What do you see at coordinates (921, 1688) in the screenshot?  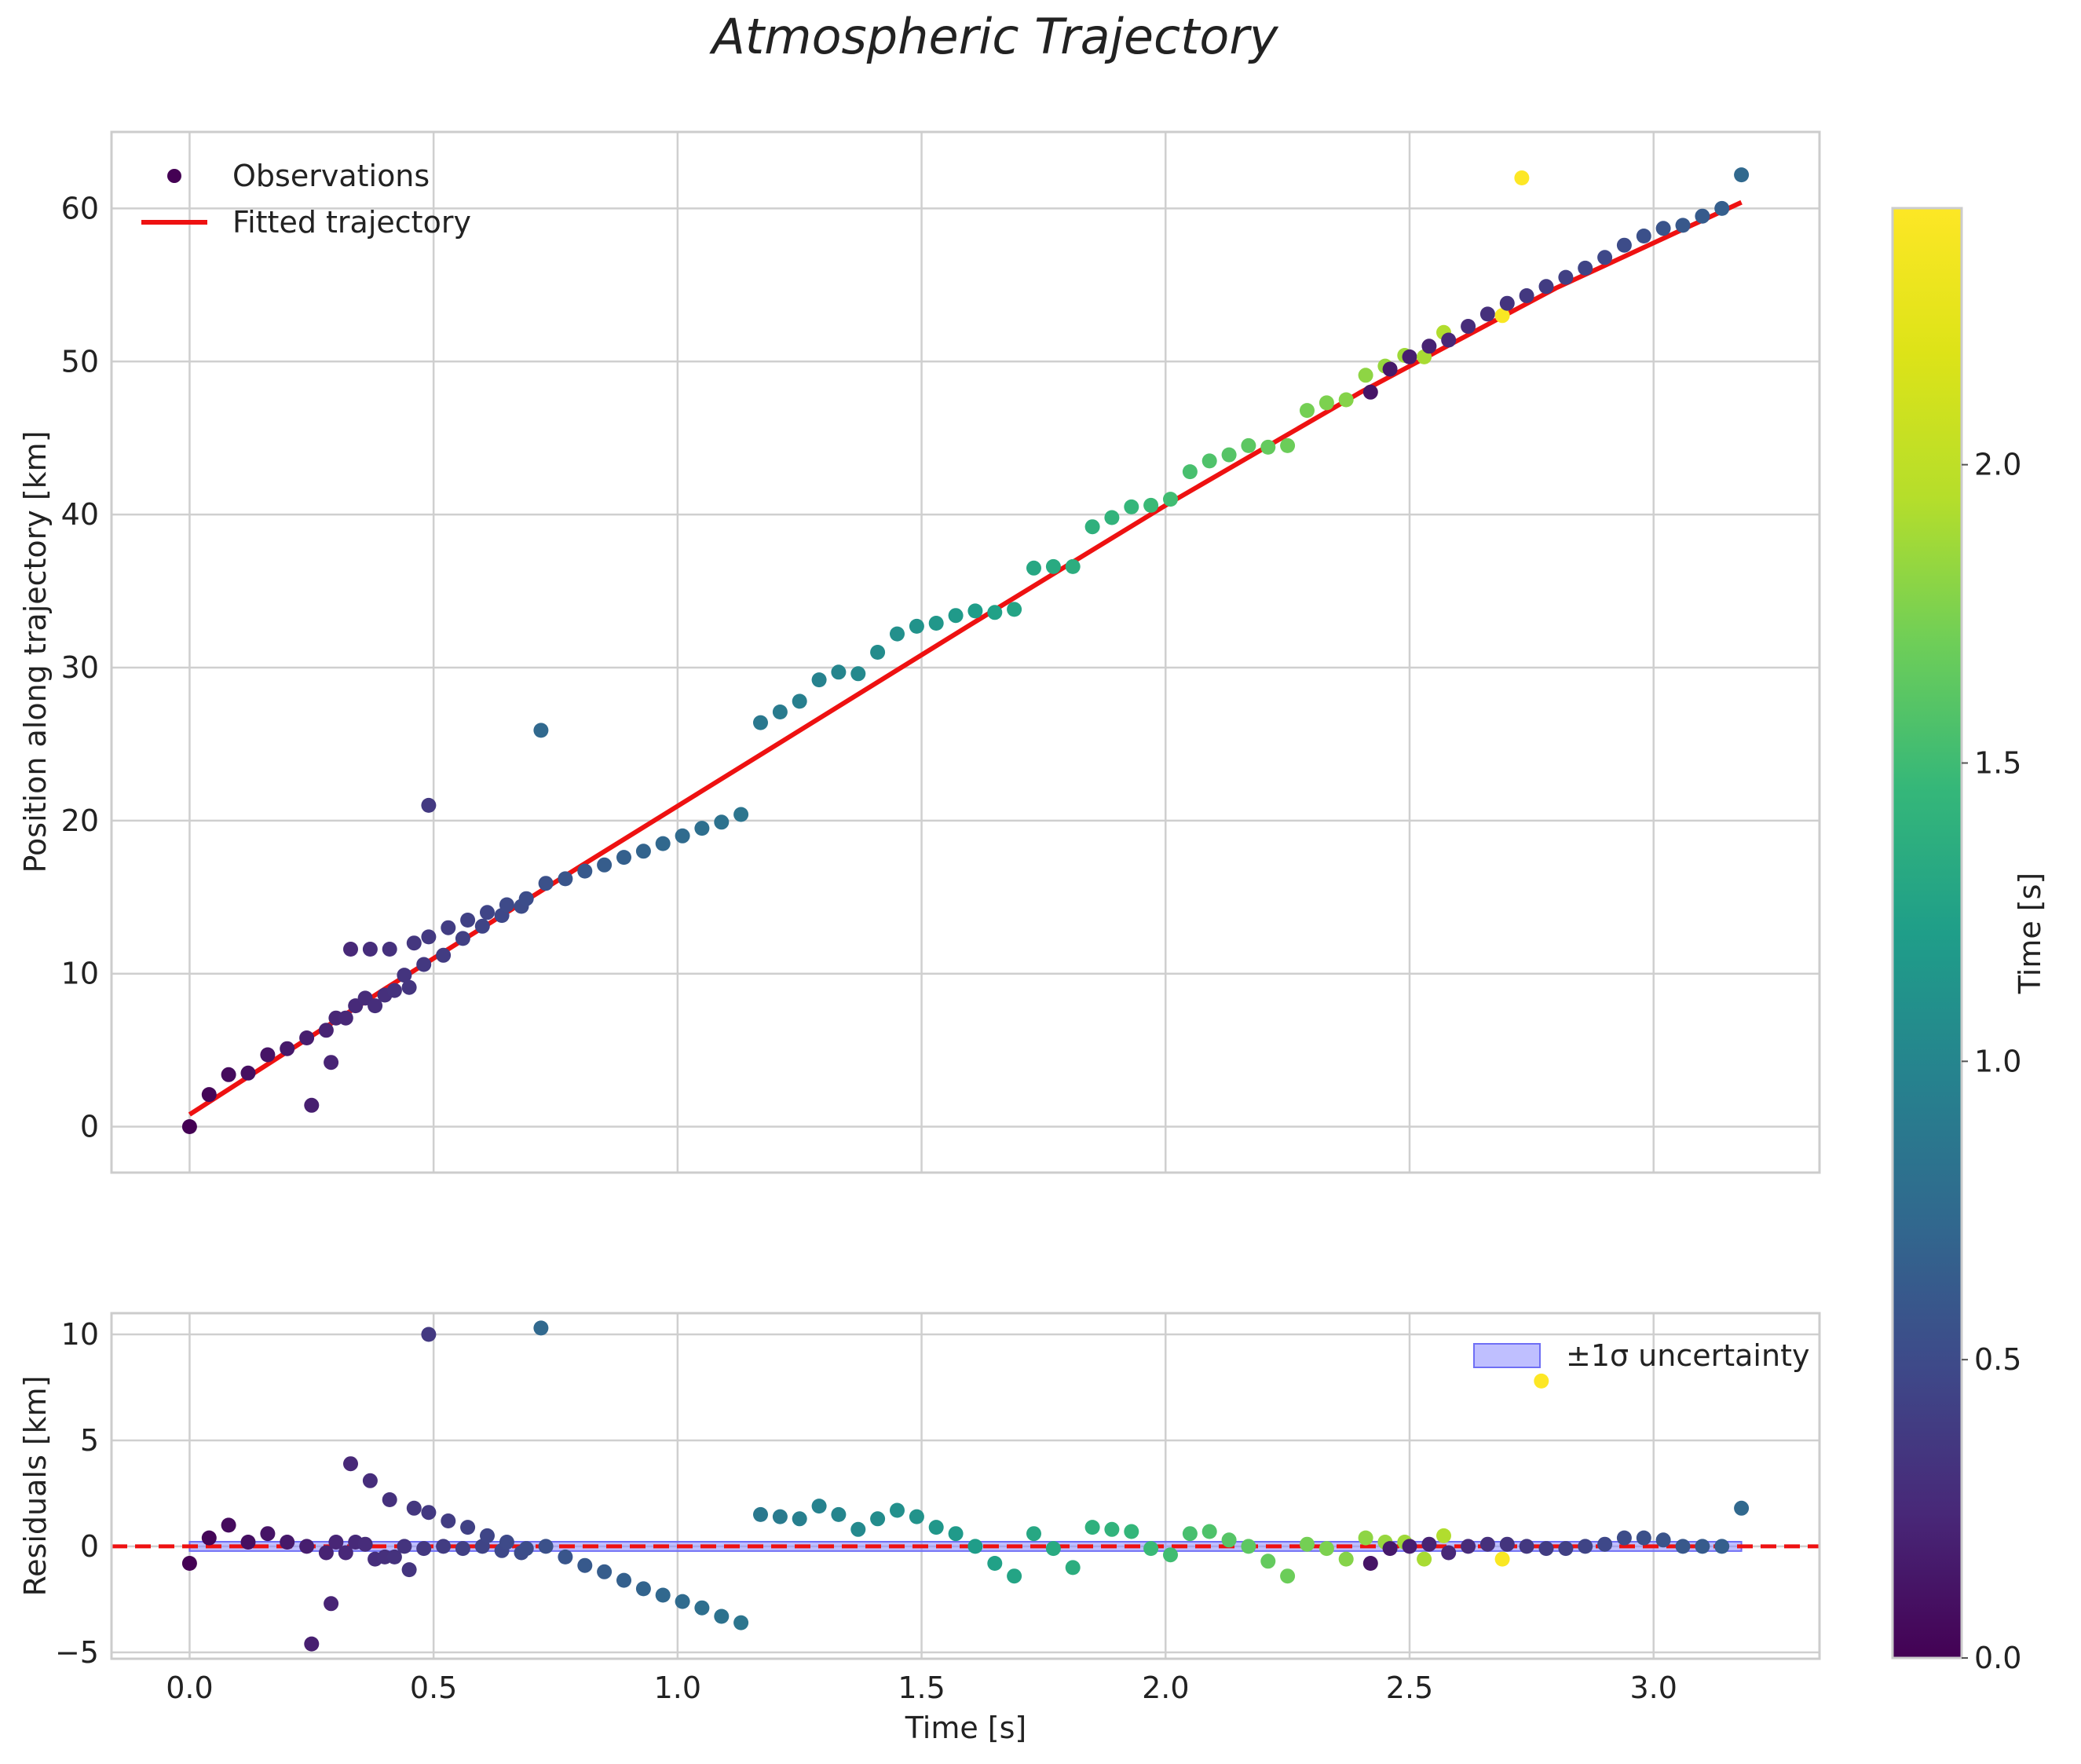 I see `x-tick-label: 1.5` at bounding box center [921, 1688].